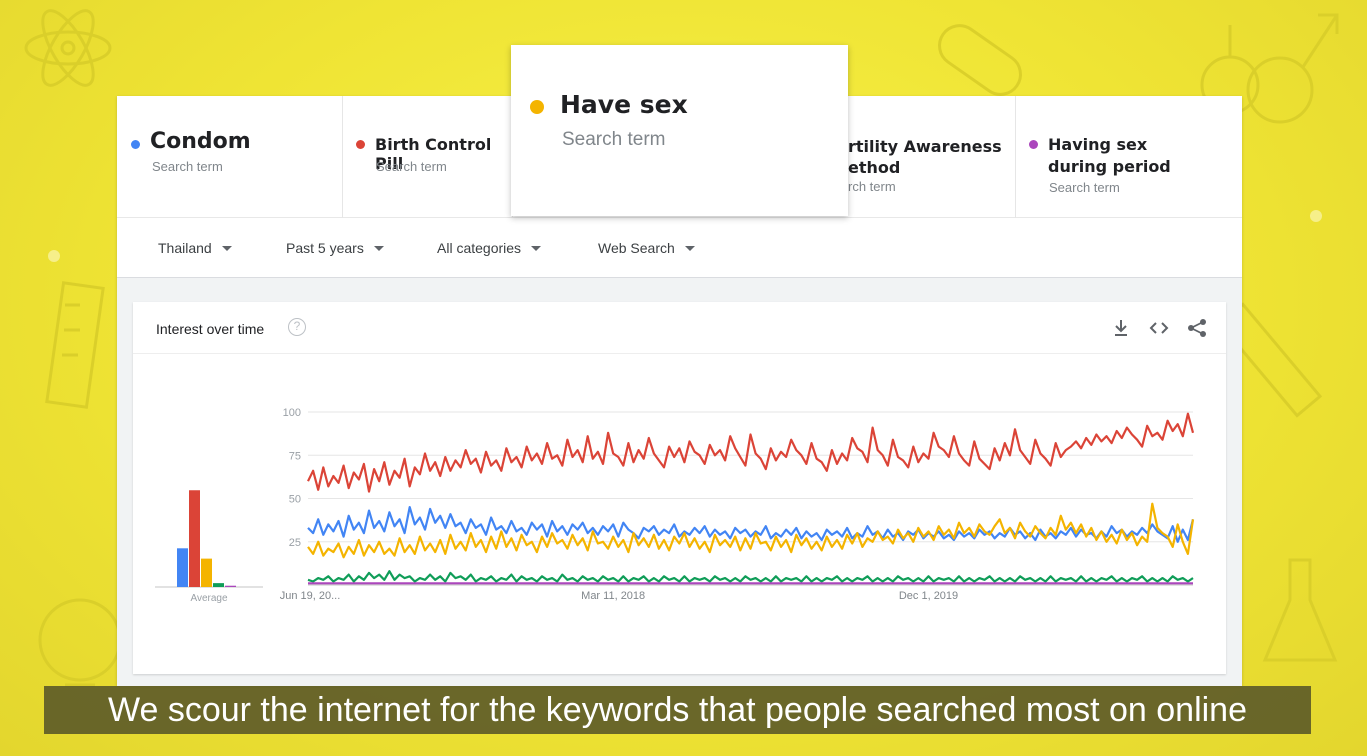 Image resolution: width=1367 pixels, height=756 pixels. Describe the element at coordinates (75, 345) in the screenshot. I see `ruler-doodle-icon` at that location.